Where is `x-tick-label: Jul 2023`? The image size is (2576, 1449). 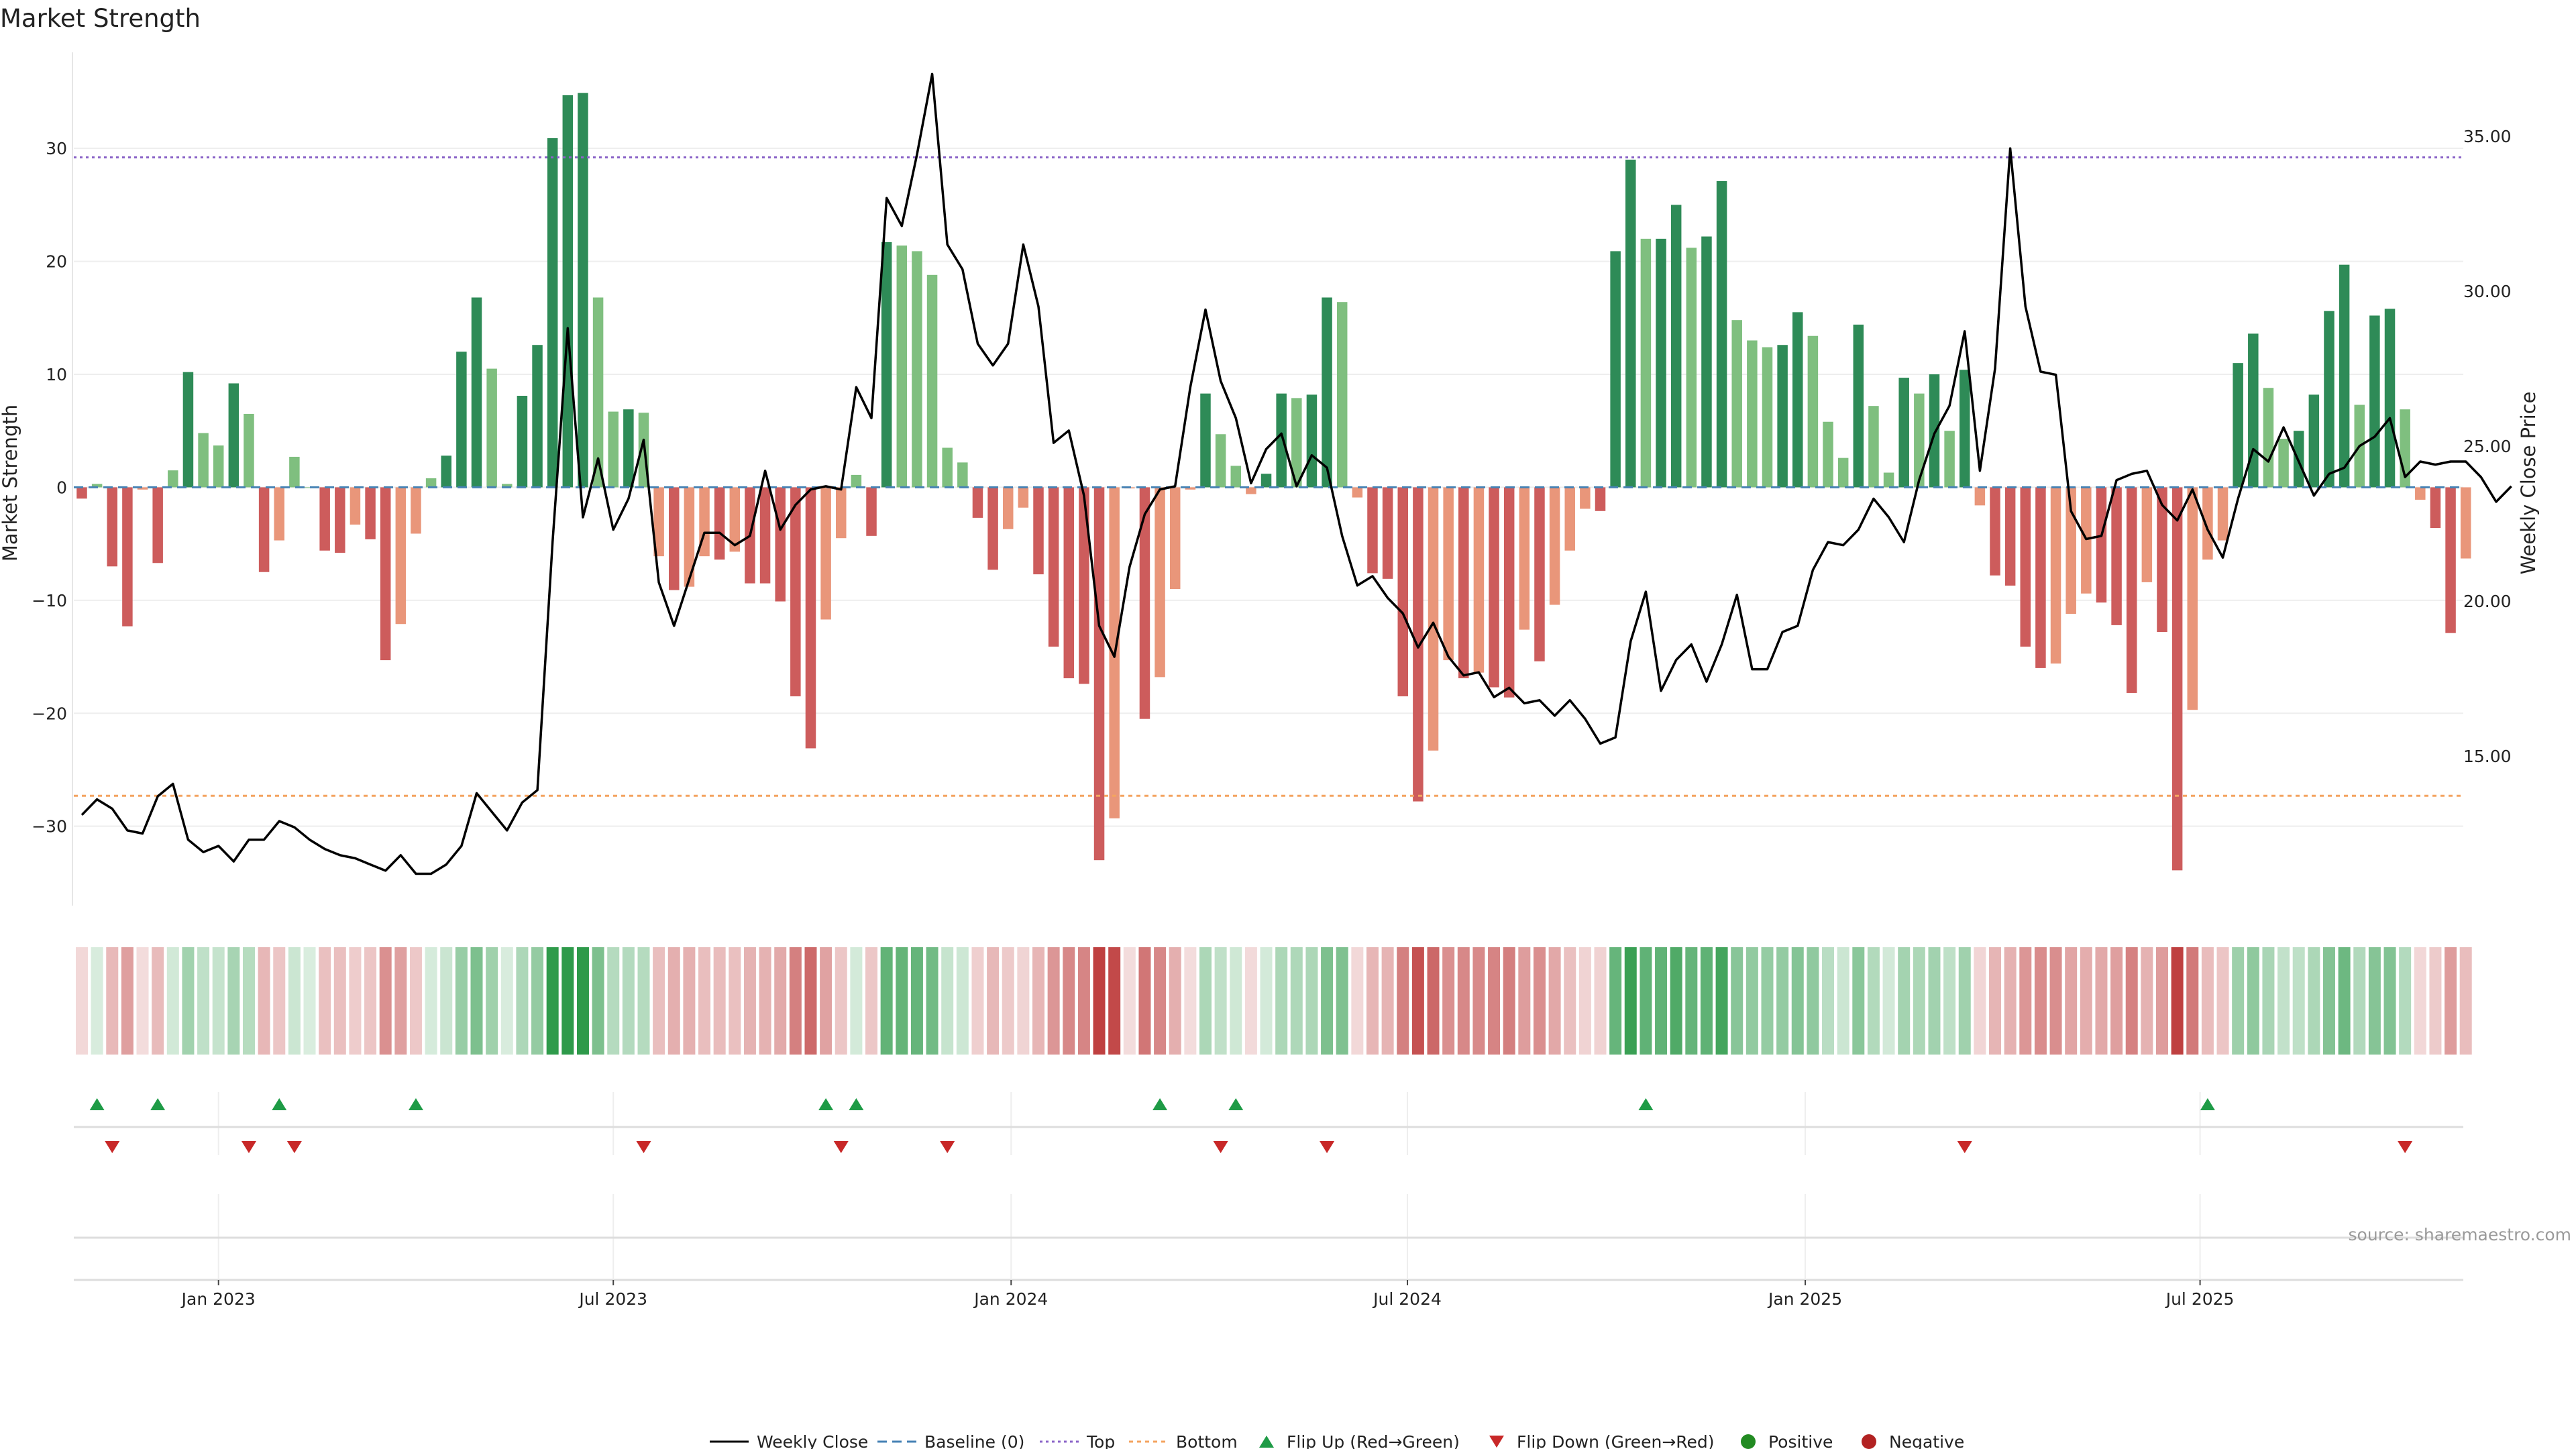
x-tick-label: Jul 2023 is located at coordinates (612, 1299).